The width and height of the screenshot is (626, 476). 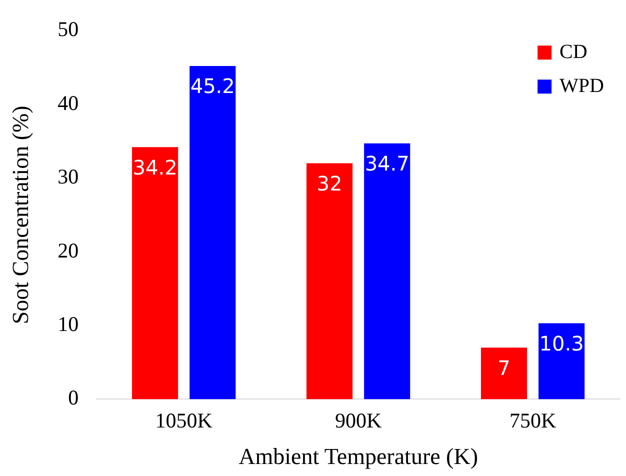 What do you see at coordinates (574, 51) in the screenshot?
I see `legend-label: CD` at bounding box center [574, 51].